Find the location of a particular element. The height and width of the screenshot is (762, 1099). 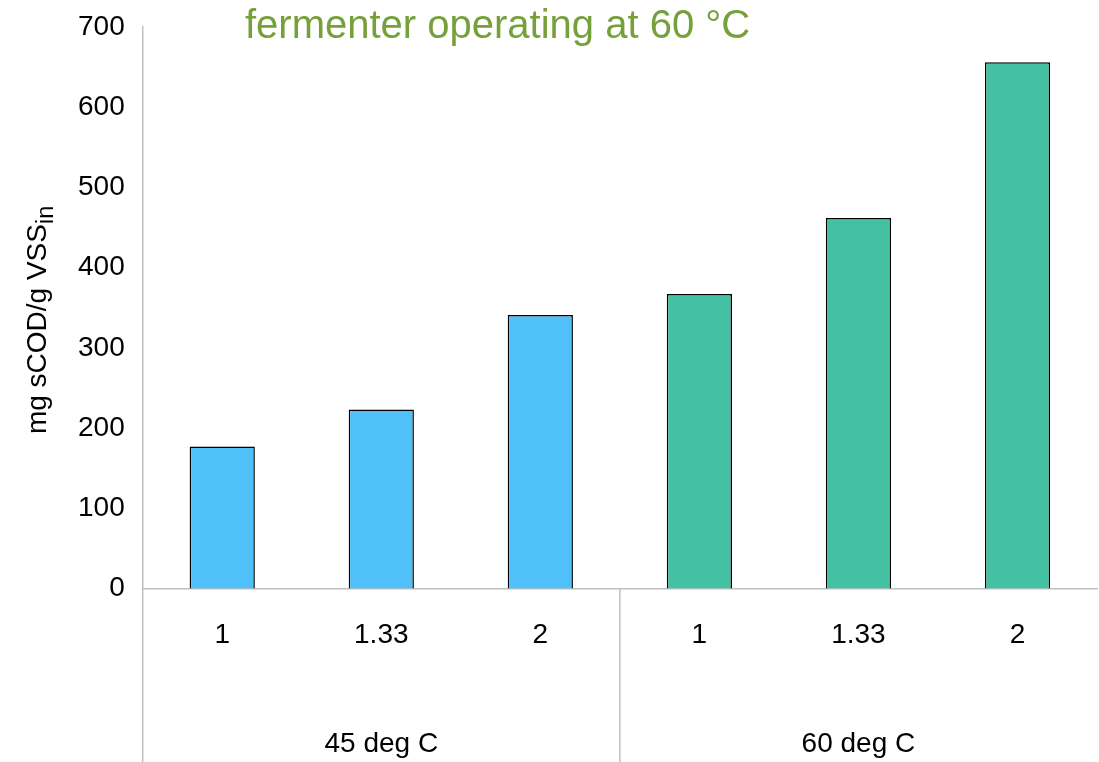

text: 60 deg C is located at coordinates (858, 742).